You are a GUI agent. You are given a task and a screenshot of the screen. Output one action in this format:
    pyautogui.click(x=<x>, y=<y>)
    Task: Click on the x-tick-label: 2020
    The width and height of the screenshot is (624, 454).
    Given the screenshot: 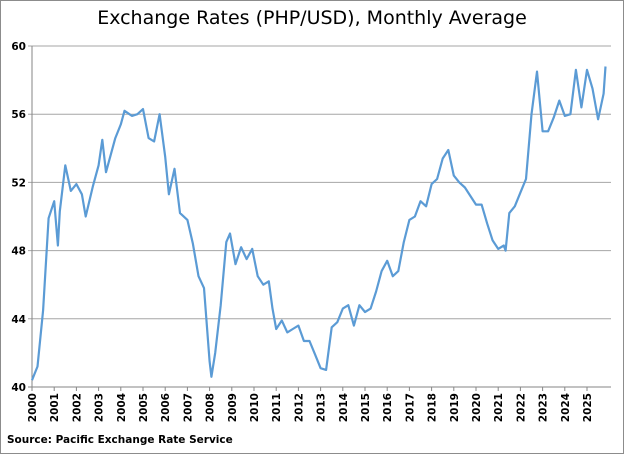 What is the action you would take?
    pyautogui.click(x=477, y=407)
    